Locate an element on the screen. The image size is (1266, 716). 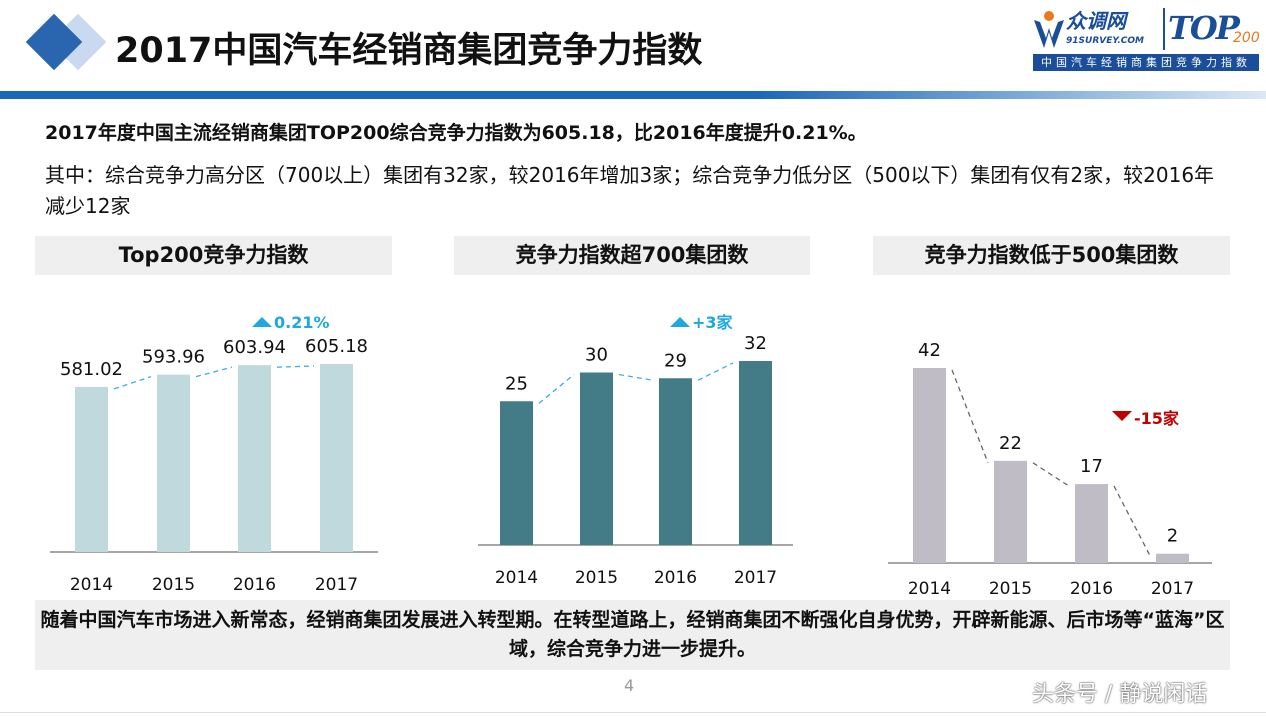
logo-brand: 众调网 is located at coordinates (1096, 21).